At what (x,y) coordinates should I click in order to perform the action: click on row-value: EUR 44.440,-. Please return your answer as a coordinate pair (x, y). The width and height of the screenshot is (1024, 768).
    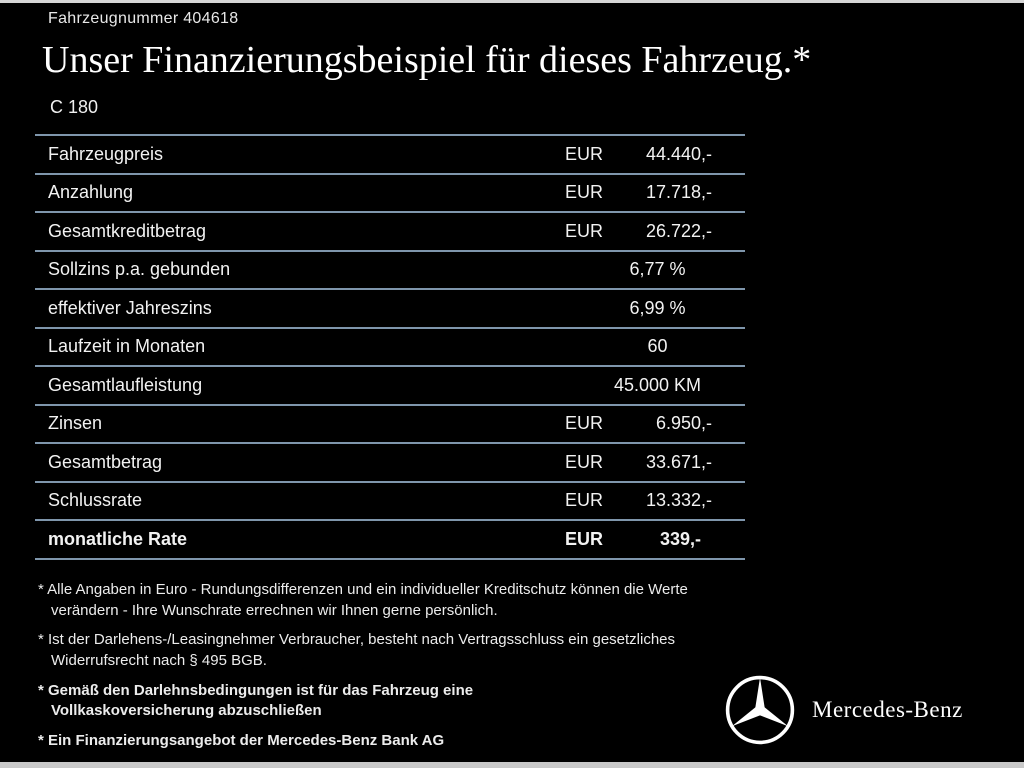
    Looking at the image, I should click on (637, 154).